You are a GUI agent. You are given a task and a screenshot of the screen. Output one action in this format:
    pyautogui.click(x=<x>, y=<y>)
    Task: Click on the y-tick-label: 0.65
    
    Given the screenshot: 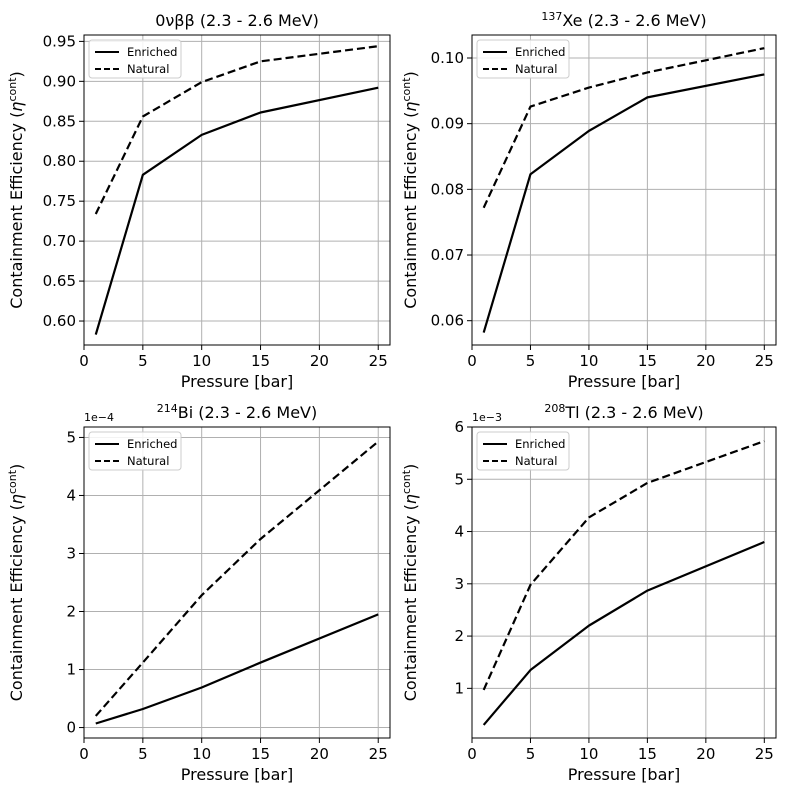 What is the action you would take?
    pyautogui.click(x=59, y=281)
    